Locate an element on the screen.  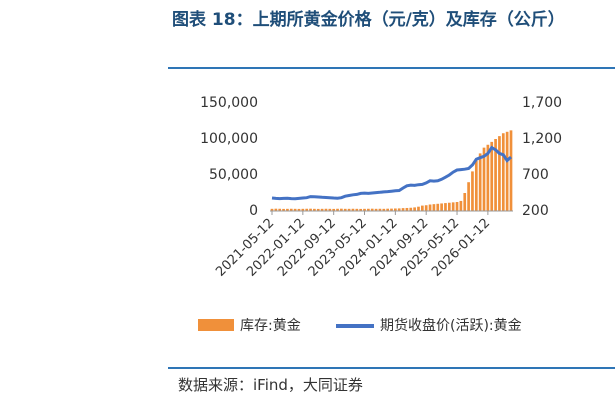
y-tick-label: 150,000 is located at coordinates (229, 103).